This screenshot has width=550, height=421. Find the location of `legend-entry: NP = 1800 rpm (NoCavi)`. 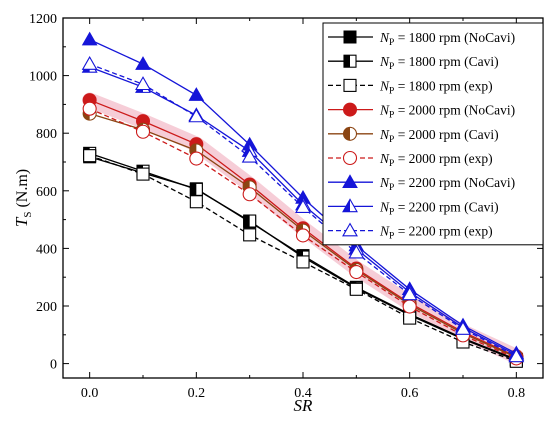

legend-entry: NP = 1800 rpm (NoCavi) is located at coordinates (421, 39).